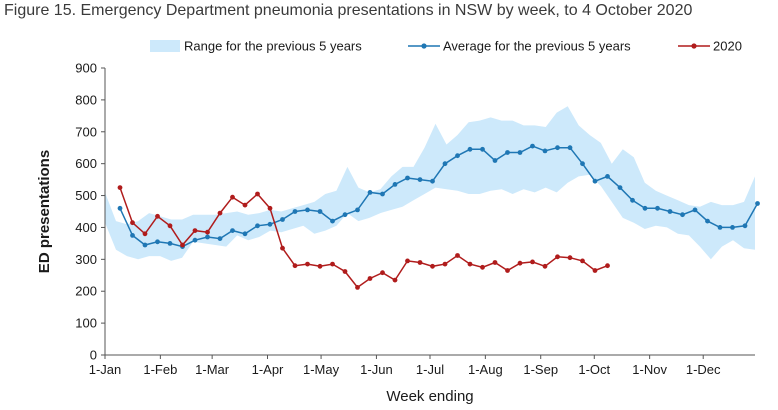 This screenshot has width=778, height=410. What do you see at coordinates (105, 369) in the screenshot?
I see `x-tick-label: 1-Jan` at bounding box center [105, 369].